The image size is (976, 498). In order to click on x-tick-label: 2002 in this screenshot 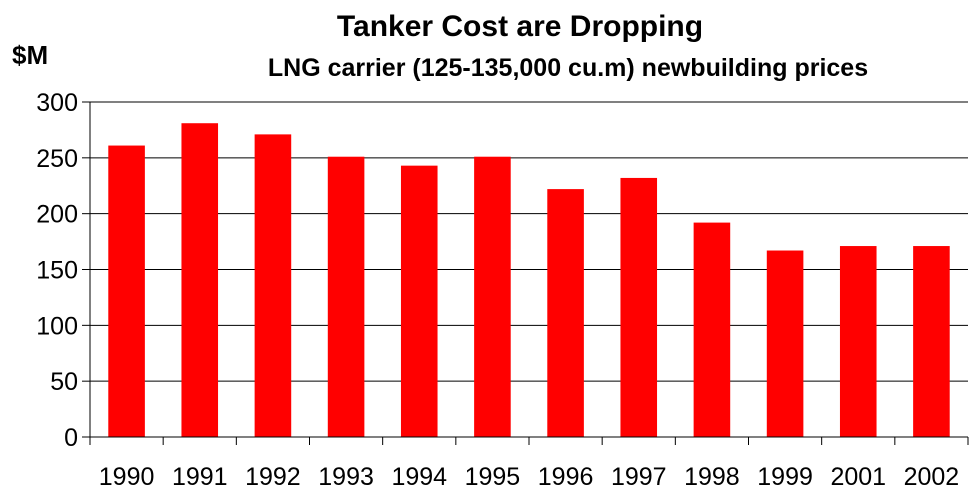, I will do `click(932, 477)`.